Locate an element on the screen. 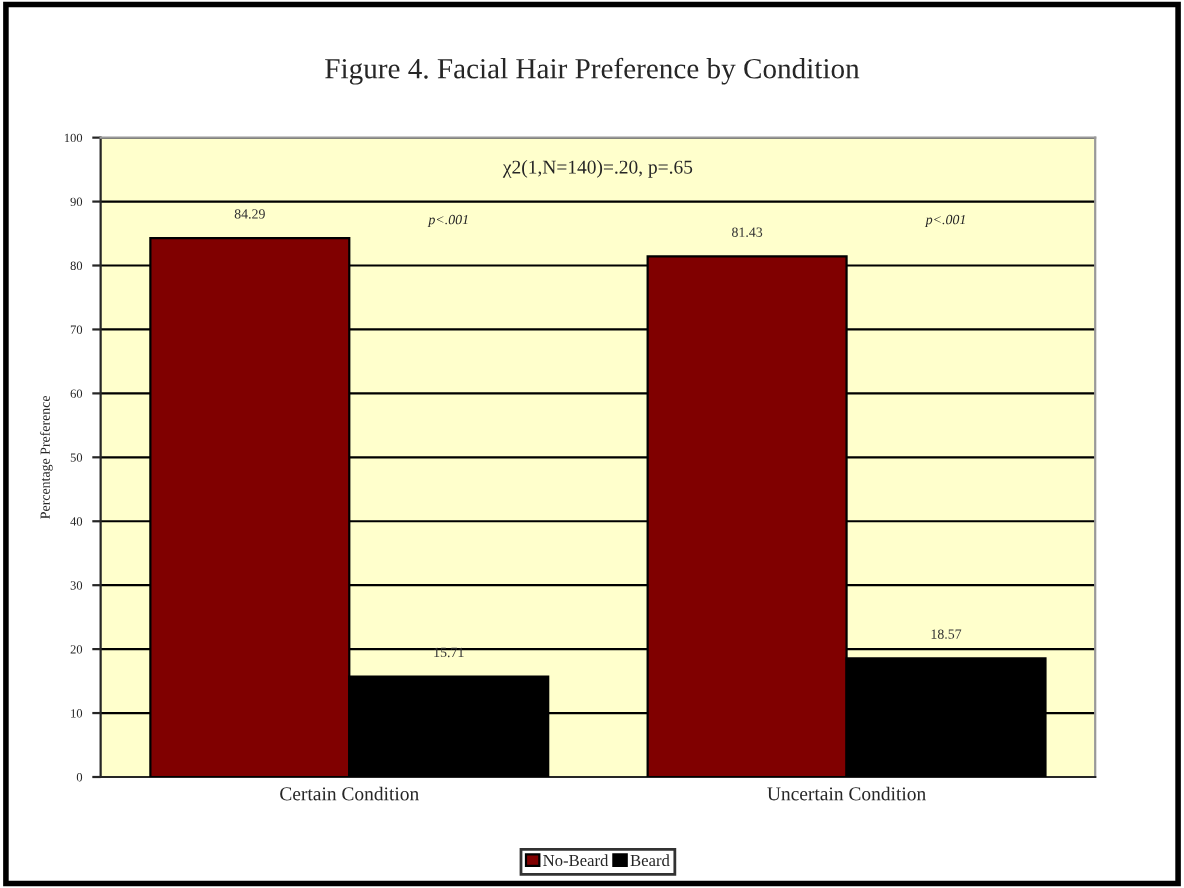 This screenshot has height=888, width=1184. annotation: χ2(1,N=140)=.20, p=.65 is located at coordinates (597, 169).